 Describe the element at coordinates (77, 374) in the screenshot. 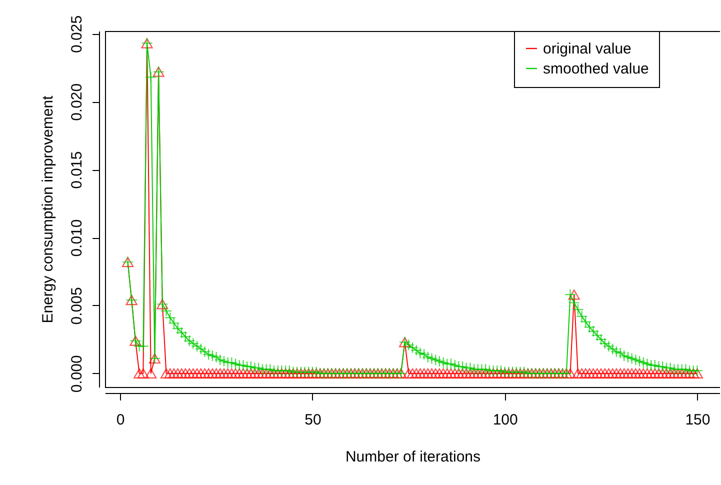

I see `y-tick-label: 0.000` at that location.